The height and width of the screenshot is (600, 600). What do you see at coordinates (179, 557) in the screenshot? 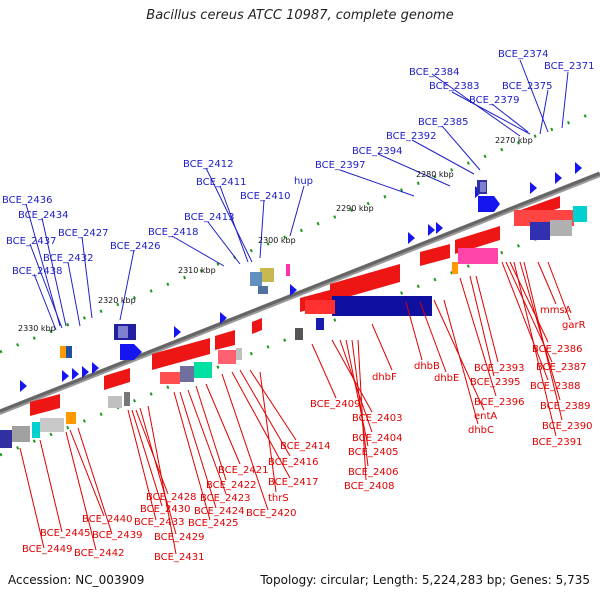
I see `gene-label: BCE_2431` at bounding box center [179, 557].